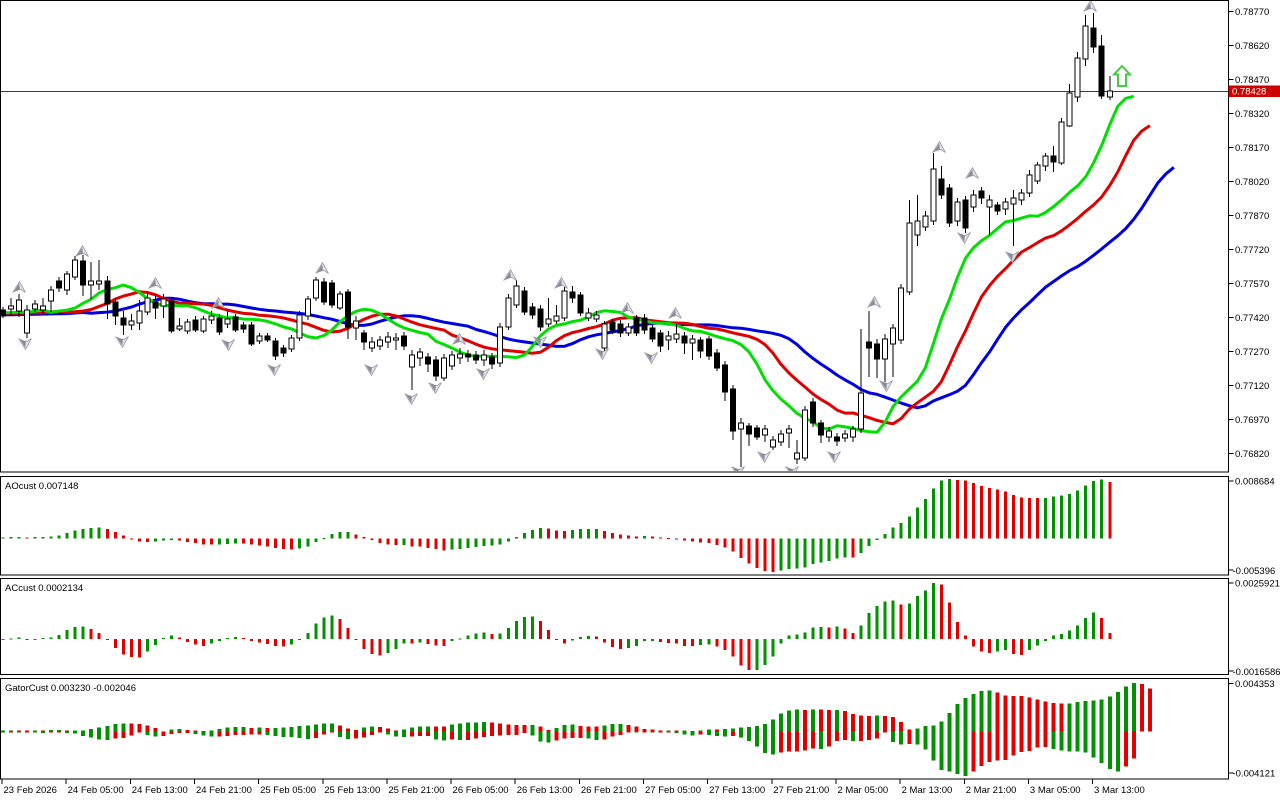 The image size is (1280, 800). What do you see at coordinates (801, 790) in the screenshot?
I see `svg-text: 27 Feb 21:00` at bounding box center [801, 790].